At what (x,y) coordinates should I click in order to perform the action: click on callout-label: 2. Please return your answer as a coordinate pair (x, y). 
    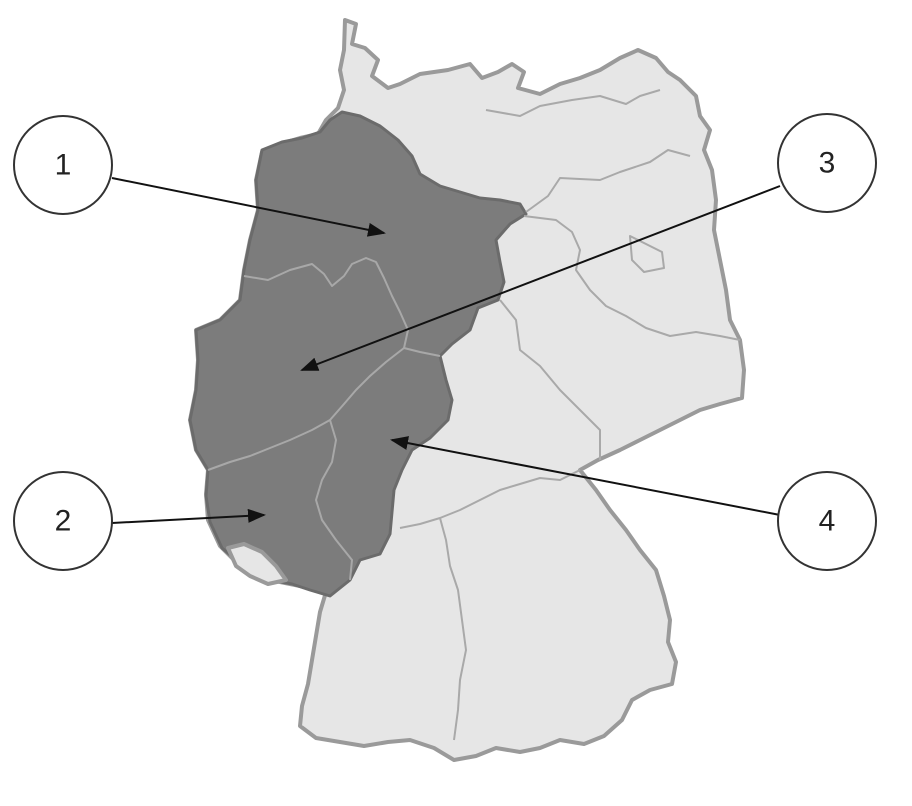
    Looking at the image, I should click on (63, 521).